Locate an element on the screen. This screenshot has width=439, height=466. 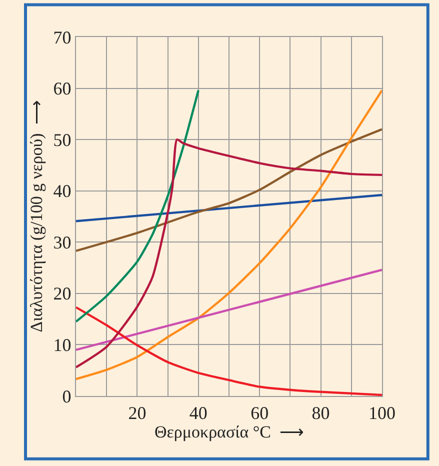
y-tick-label: 10 is located at coordinates (62, 345).